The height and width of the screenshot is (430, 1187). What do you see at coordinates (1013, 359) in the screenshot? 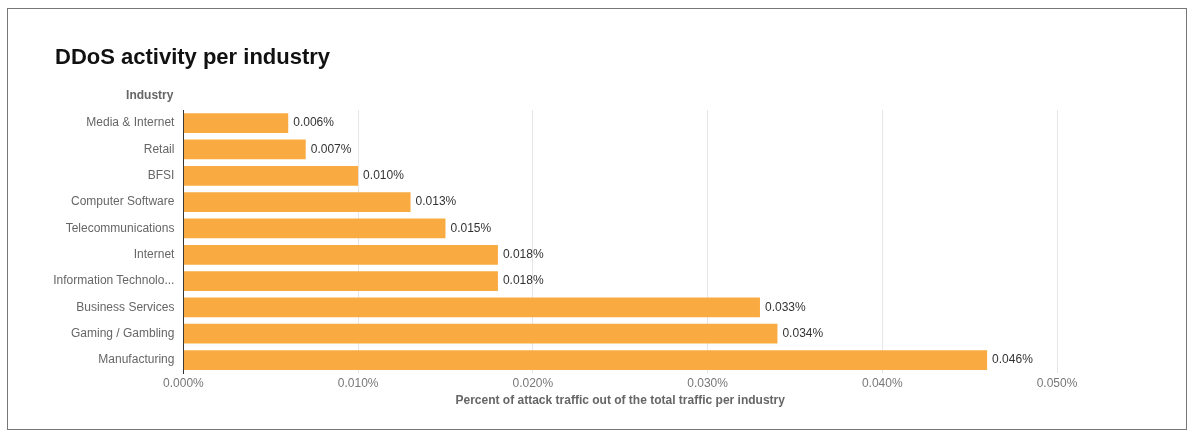
I see `data-label: 0.046%` at bounding box center [1013, 359].